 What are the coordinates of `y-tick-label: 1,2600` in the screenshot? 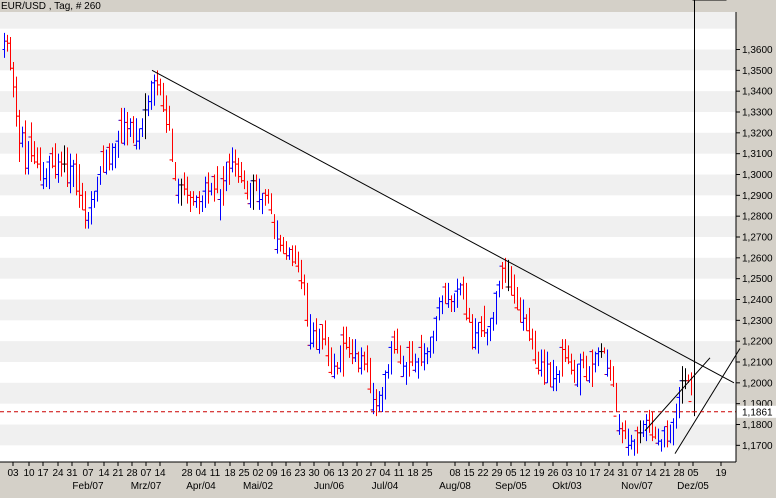 It's located at (757, 258).